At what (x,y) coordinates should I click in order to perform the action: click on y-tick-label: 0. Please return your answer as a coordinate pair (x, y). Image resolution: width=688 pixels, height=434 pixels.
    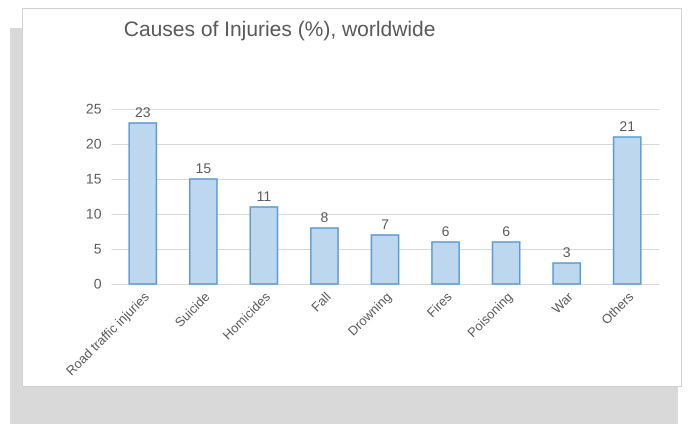
    Looking at the image, I should click on (98, 284).